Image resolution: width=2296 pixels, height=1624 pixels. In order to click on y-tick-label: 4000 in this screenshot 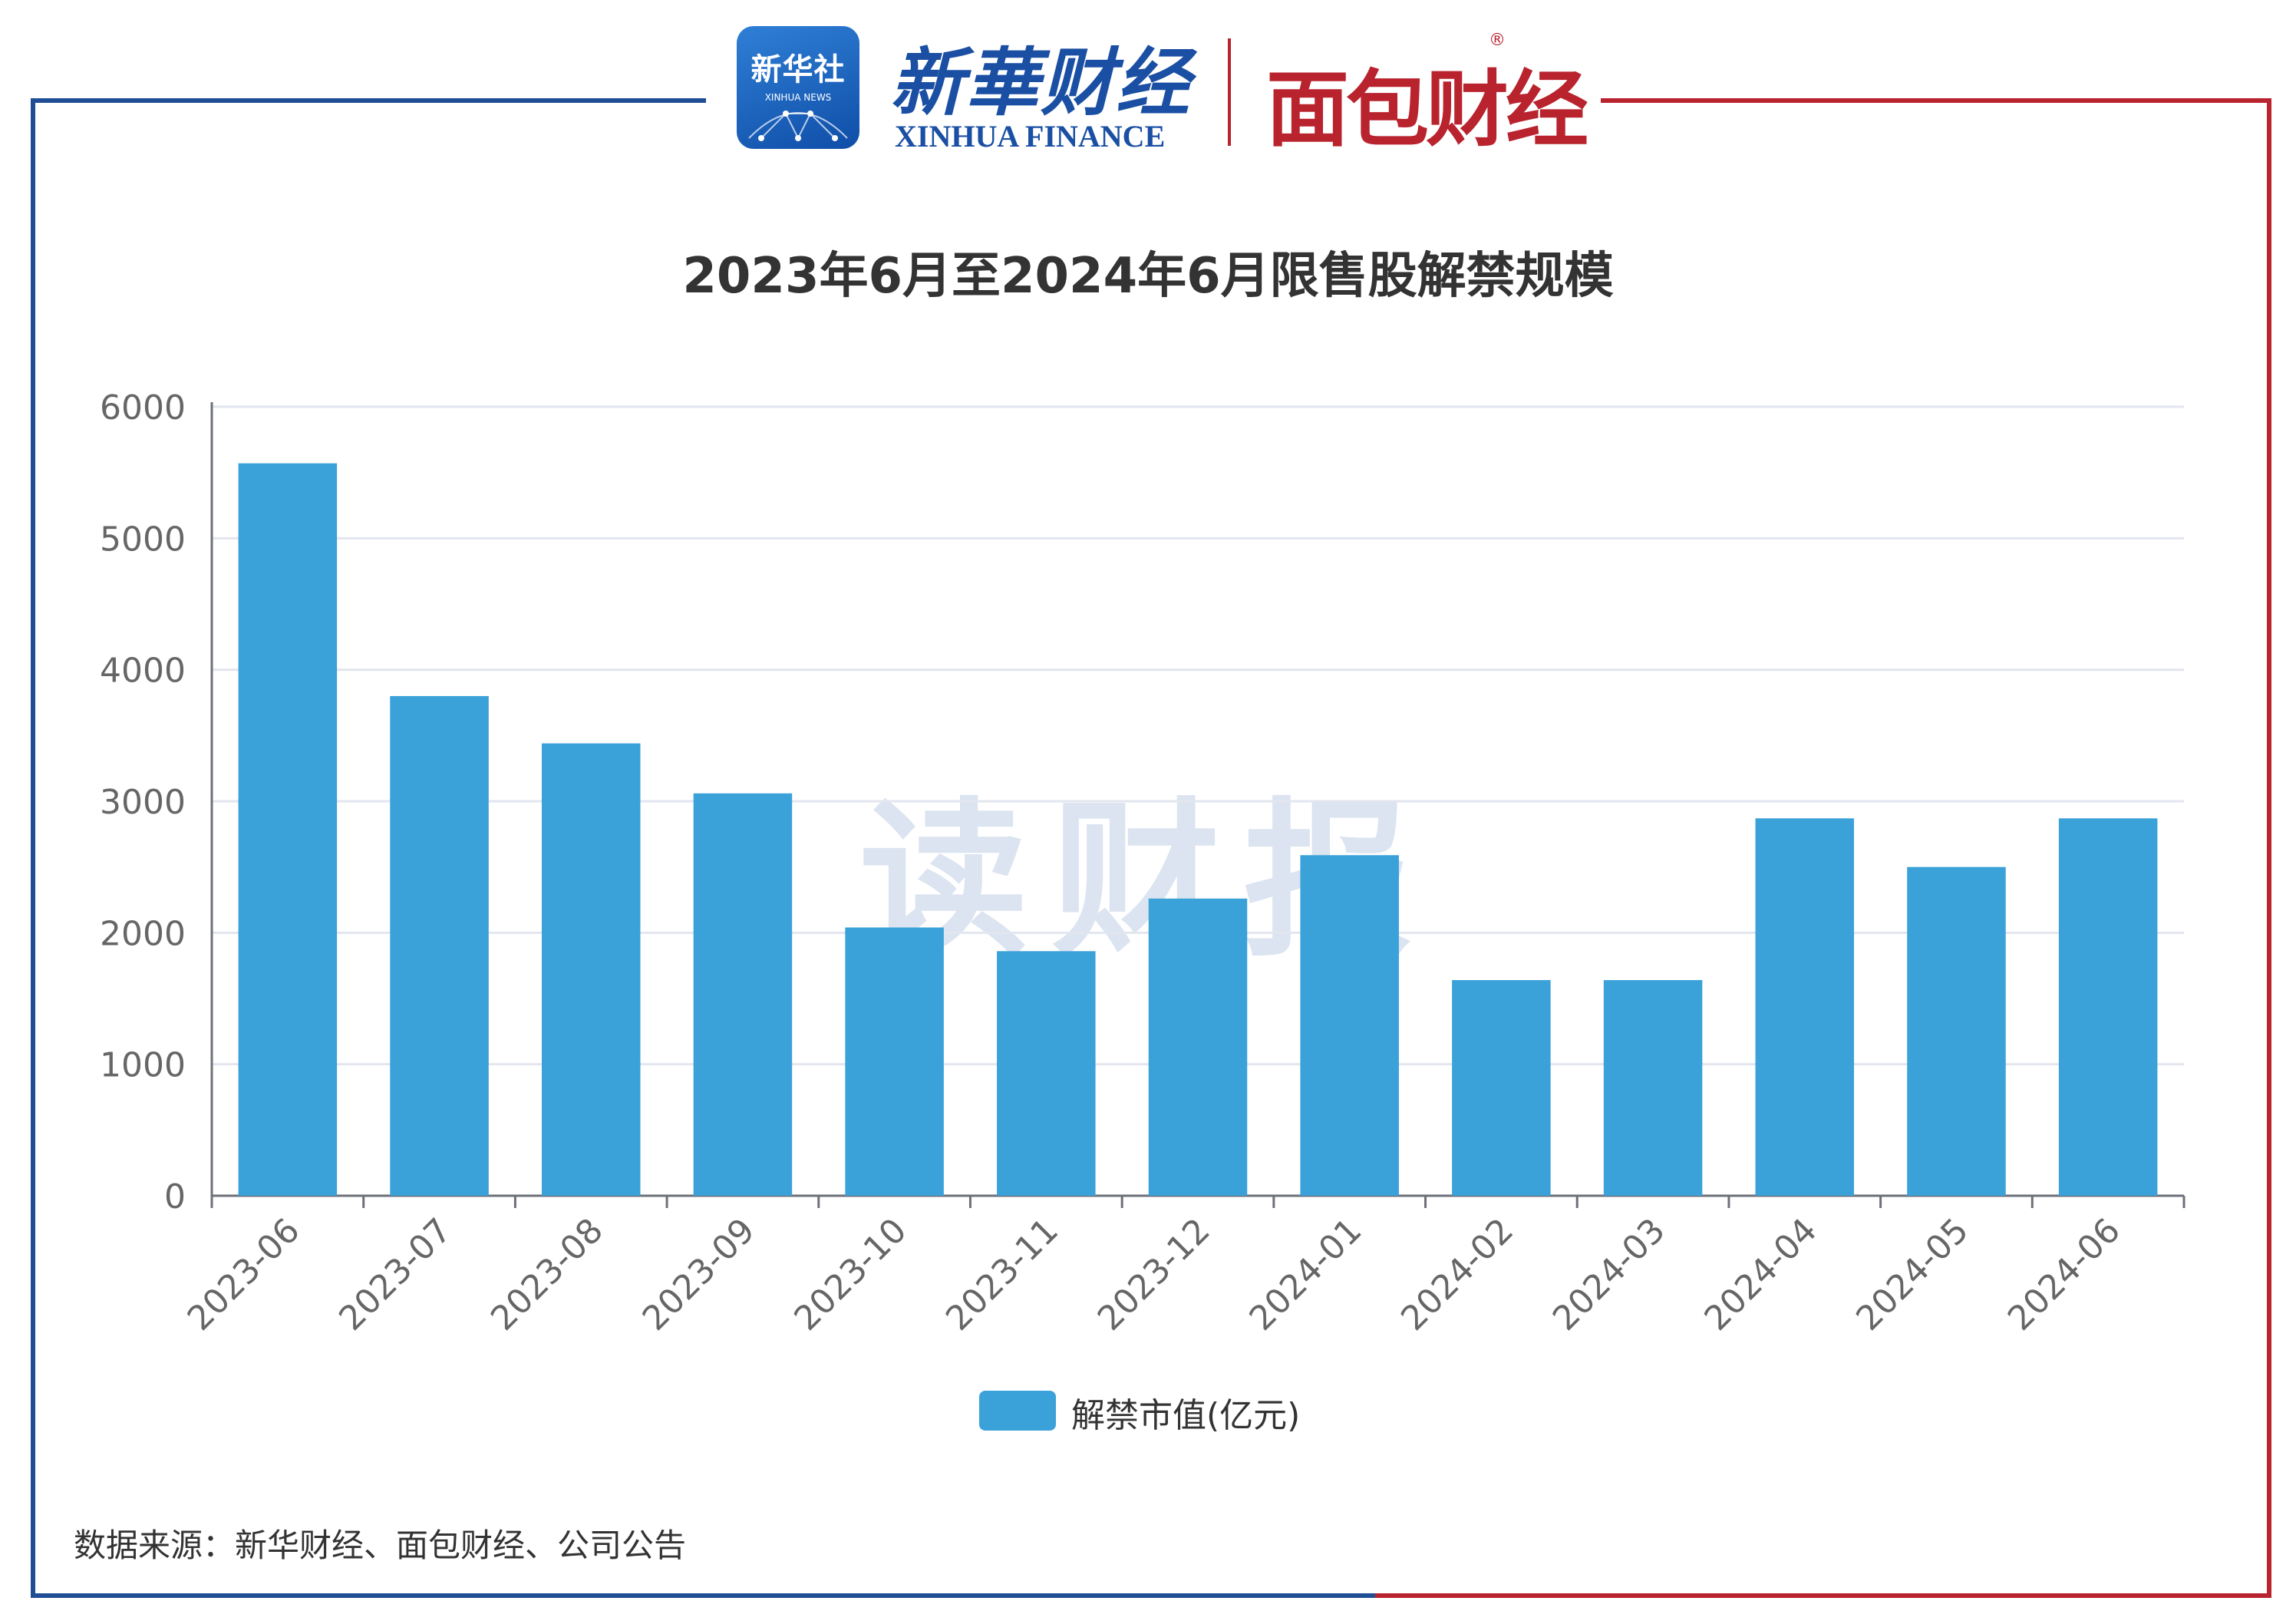, I will do `click(143, 671)`.